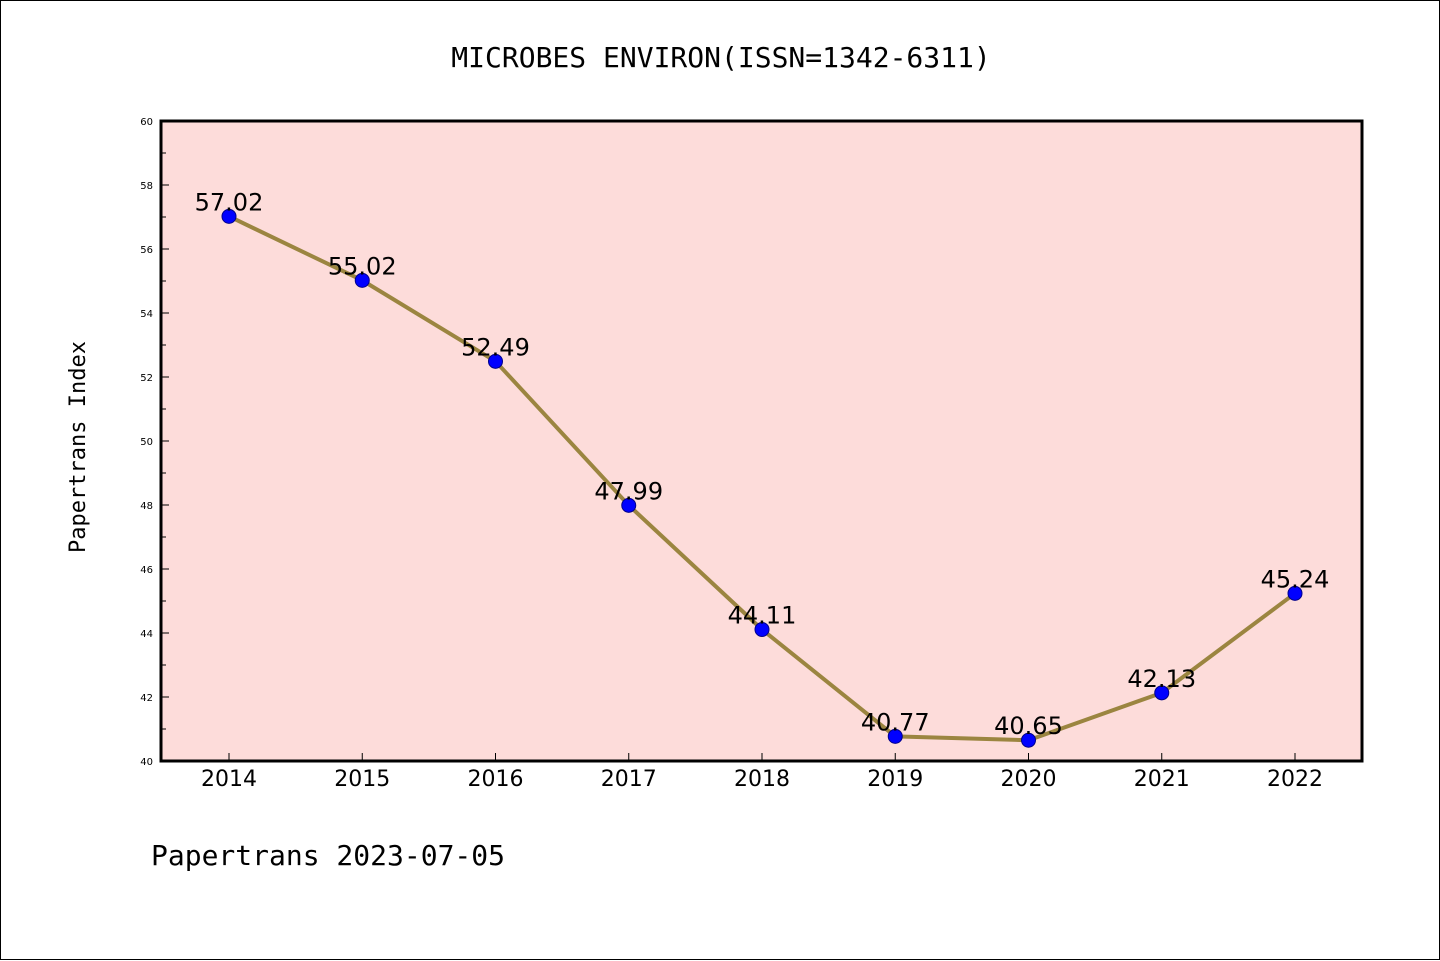 The width and height of the screenshot is (1440, 961). I want to click on y-tick-label: 58, so click(146, 186).